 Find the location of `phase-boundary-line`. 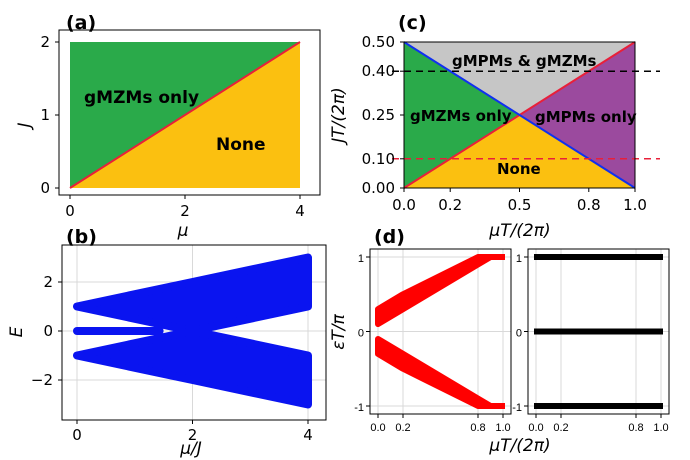

phase-boundary-line is located at coordinates (185, 115).